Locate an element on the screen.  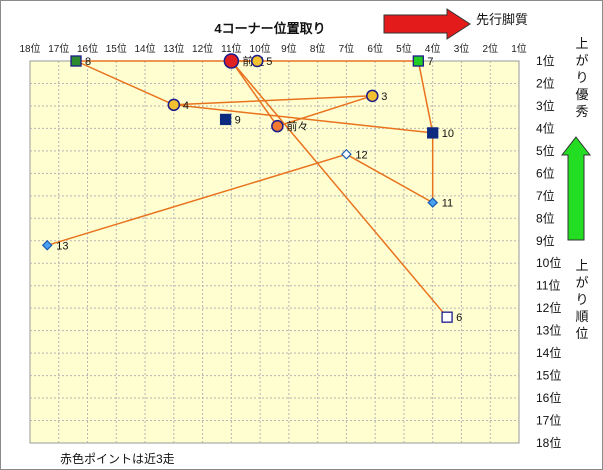
x-tick-label: 11位 is located at coordinates (231, 48).